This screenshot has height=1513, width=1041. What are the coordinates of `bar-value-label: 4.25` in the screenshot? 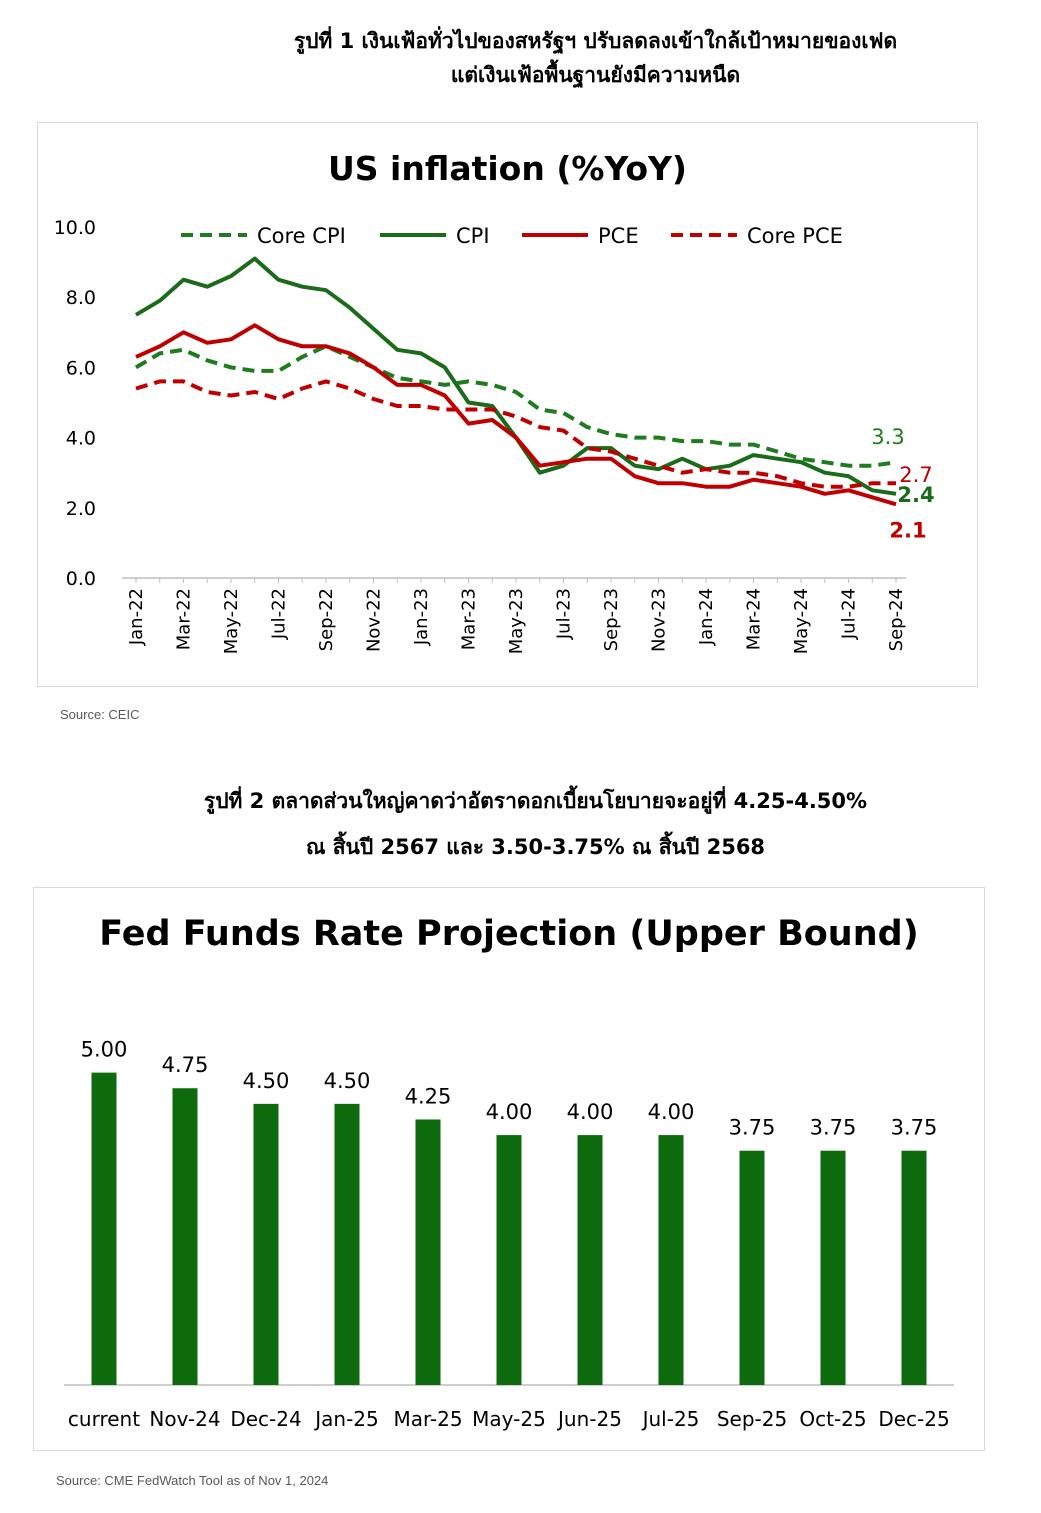 It's located at (428, 1096).